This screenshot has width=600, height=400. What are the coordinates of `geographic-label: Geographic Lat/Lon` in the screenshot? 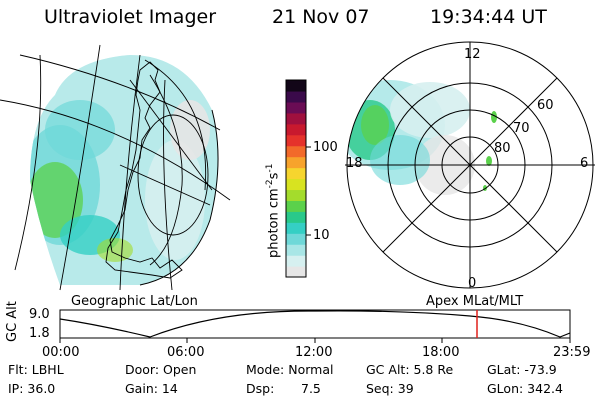 It's located at (134, 301).